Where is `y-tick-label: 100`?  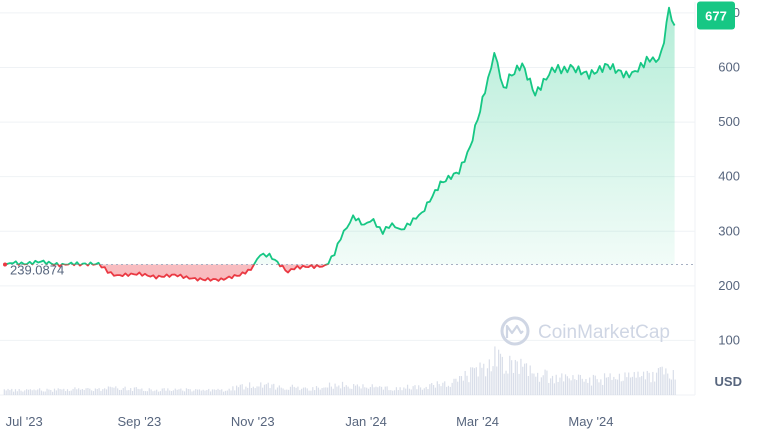
y-tick-label: 100 is located at coordinates (729, 339).